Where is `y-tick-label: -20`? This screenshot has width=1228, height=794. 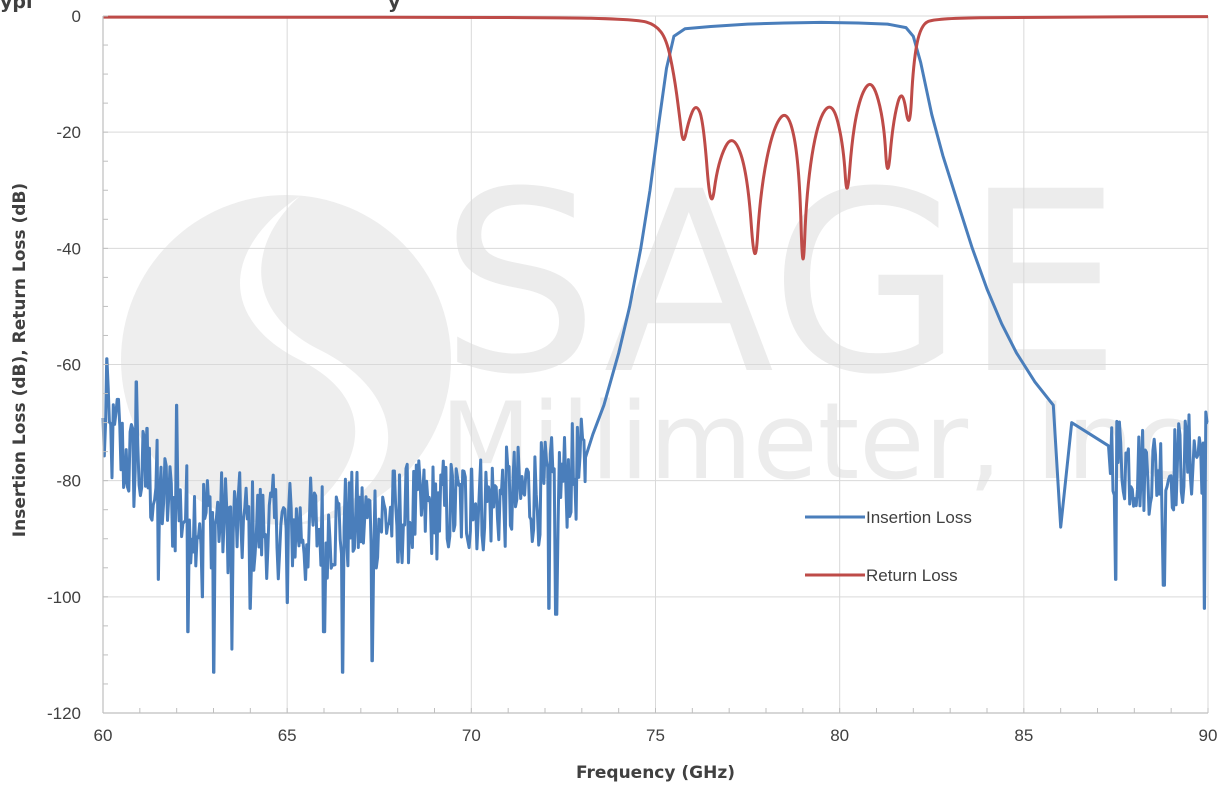 y-tick-label: -20 is located at coordinates (68, 132).